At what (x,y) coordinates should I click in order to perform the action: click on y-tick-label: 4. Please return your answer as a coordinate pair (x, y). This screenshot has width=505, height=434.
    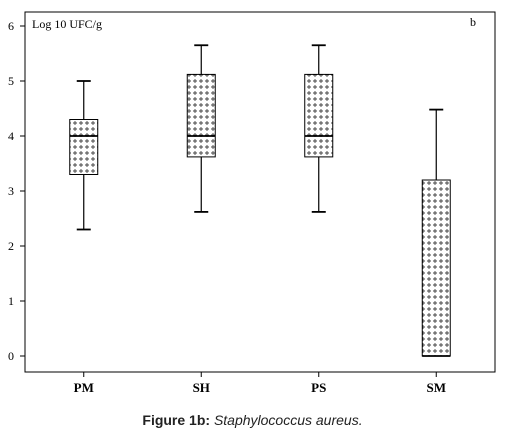
    Looking at the image, I should click on (11, 136).